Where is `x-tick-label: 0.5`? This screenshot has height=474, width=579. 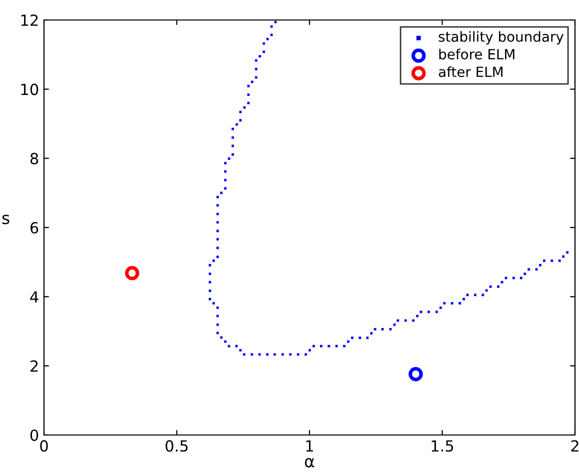
x-tick-label: 0.5 is located at coordinates (177, 446).